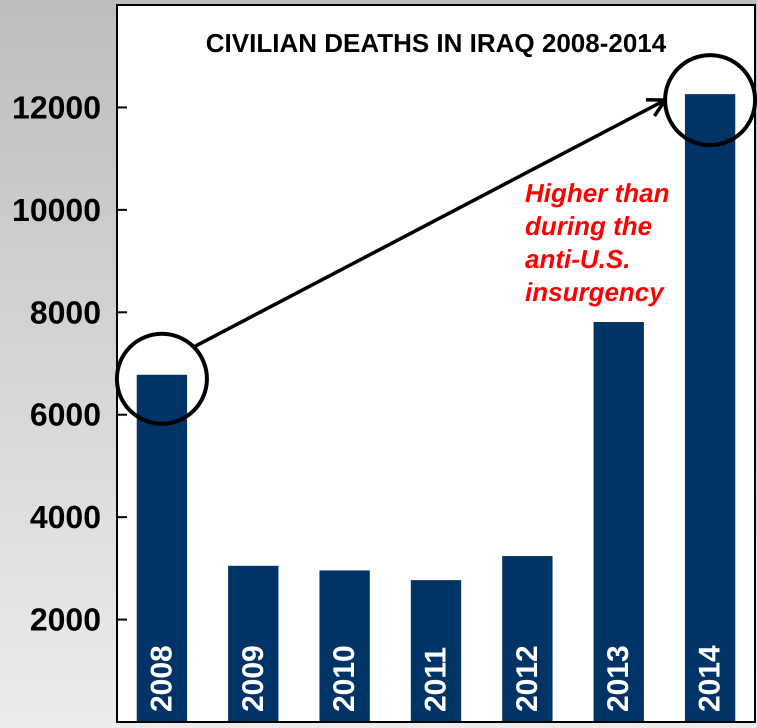 The width and height of the screenshot is (757, 728). I want to click on x-tick-label: 2013, so click(619, 678).